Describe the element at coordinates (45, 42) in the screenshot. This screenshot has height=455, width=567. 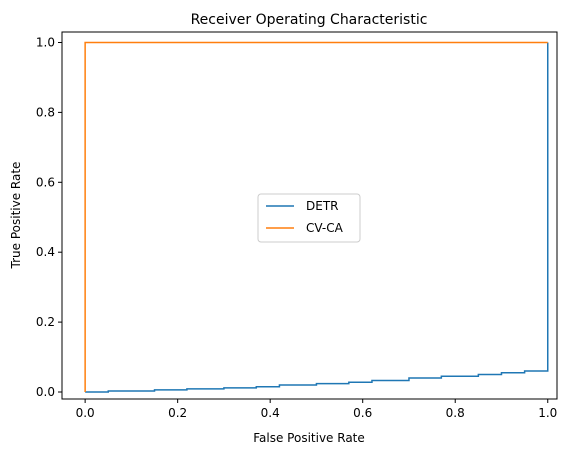
I see `y-tick-label: 1.0` at that location.